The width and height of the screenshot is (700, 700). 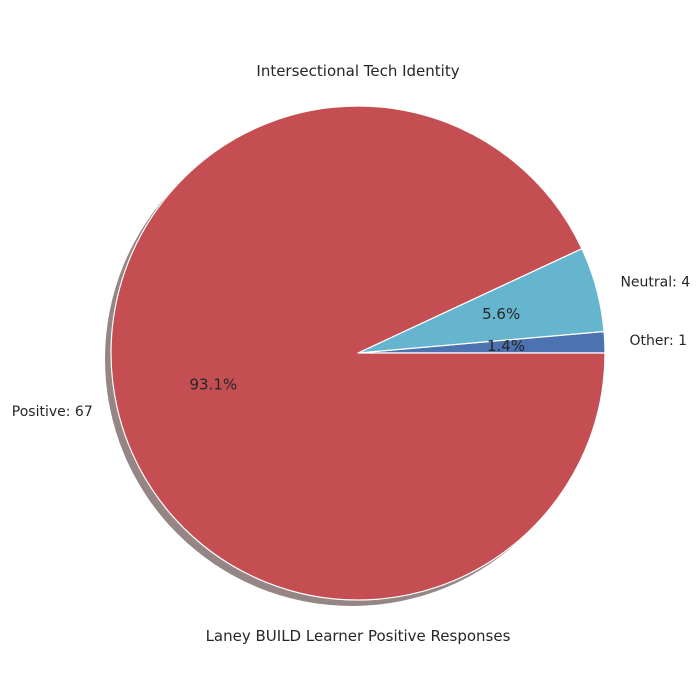 I want to click on slice-label-other: Other: 1, so click(x=658, y=341).